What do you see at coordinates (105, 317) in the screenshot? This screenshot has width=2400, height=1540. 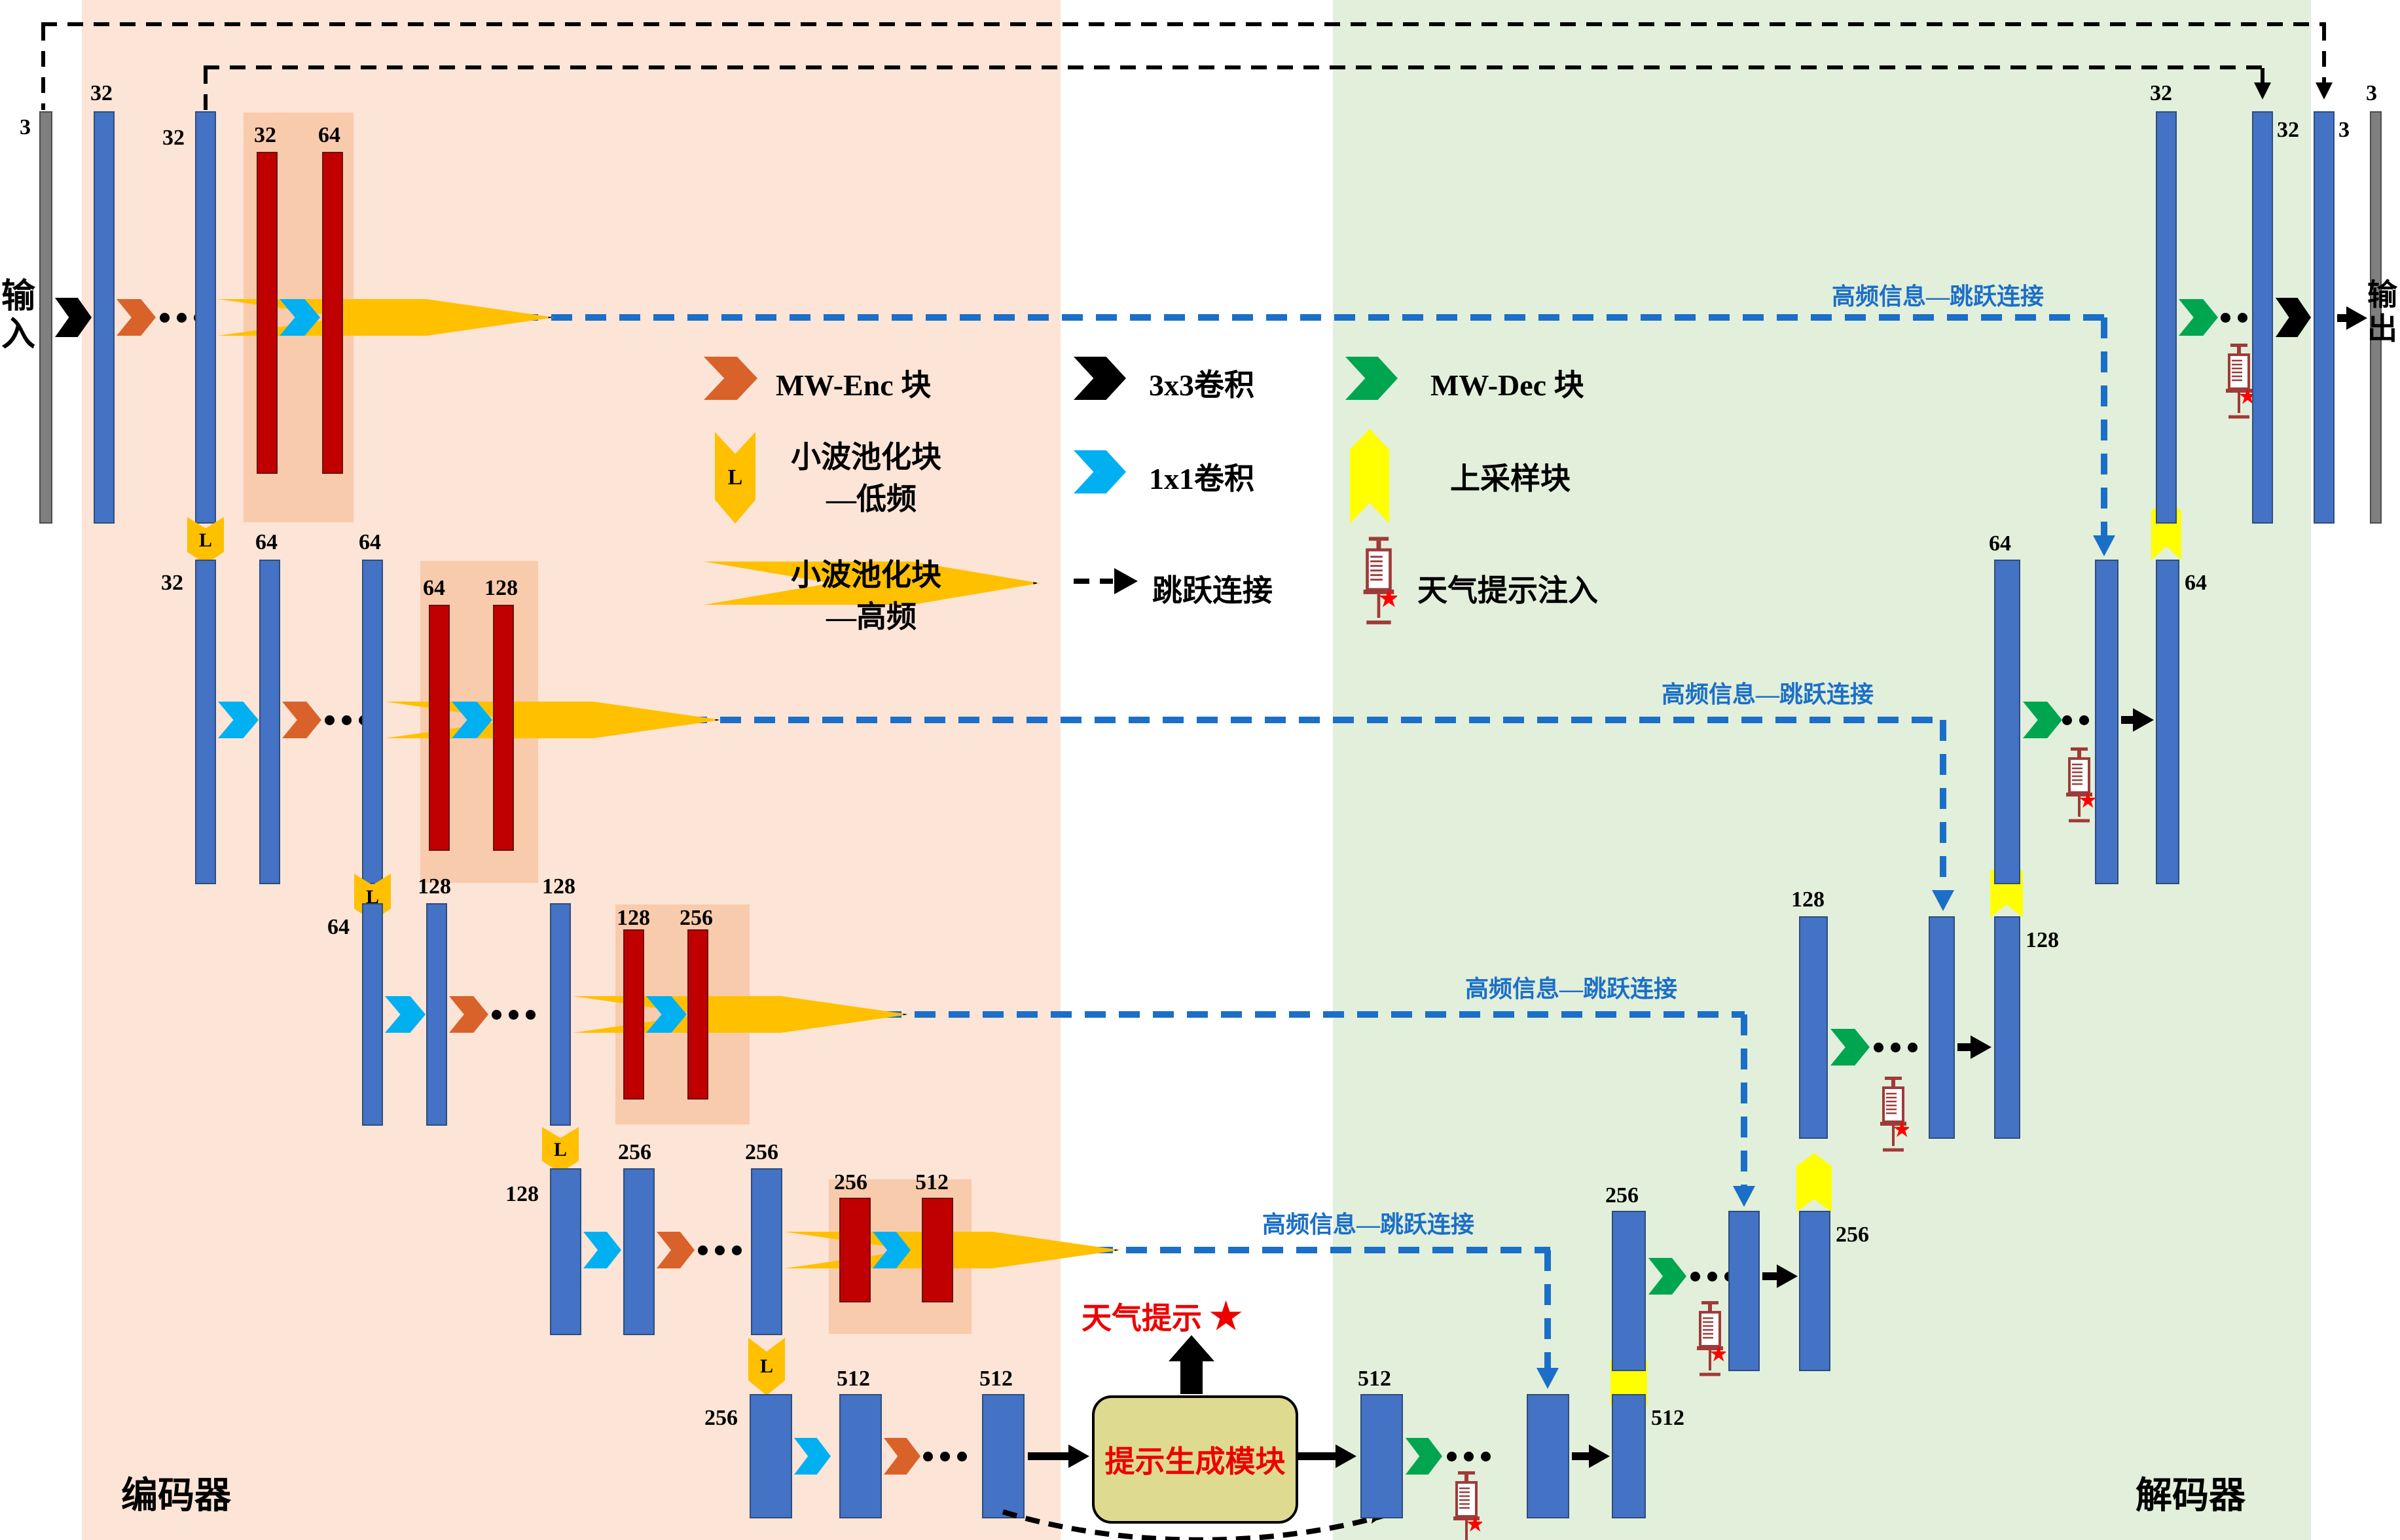 I see `feature-bar-e1b1` at bounding box center [105, 317].